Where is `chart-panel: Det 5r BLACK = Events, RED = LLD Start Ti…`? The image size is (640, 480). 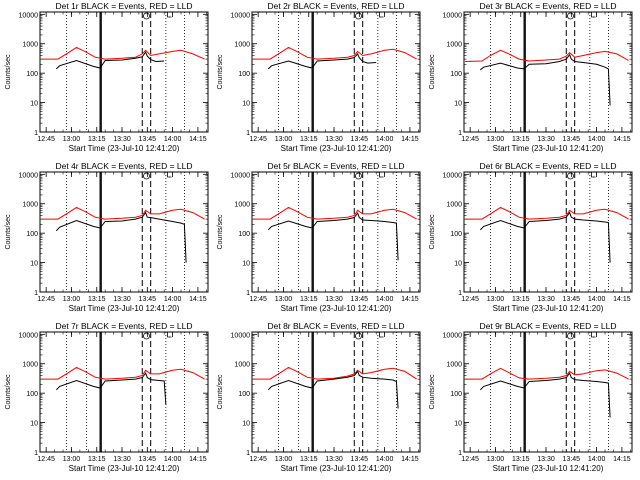
chart-panel: Det 5r BLACK = Events, RED = LLD Start Ti… is located at coordinates (319, 237).